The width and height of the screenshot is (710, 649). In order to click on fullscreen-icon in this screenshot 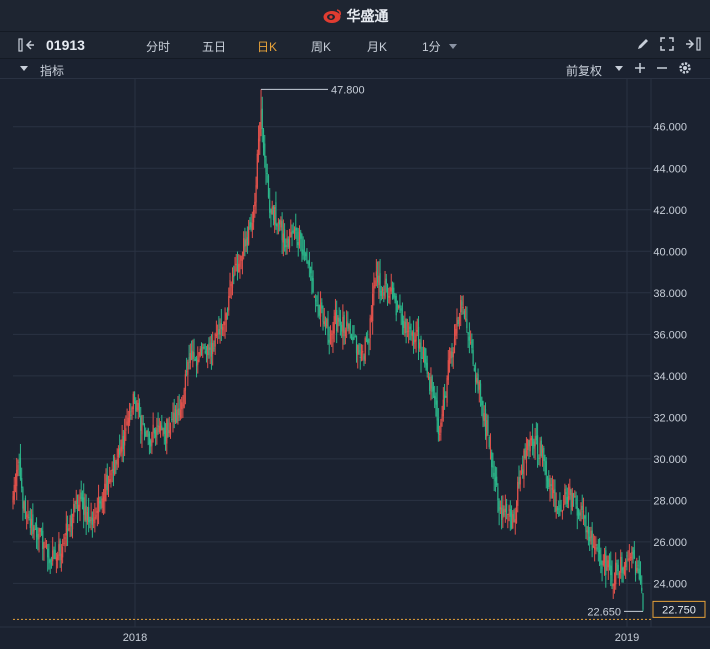, I will do `click(667, 44)`.